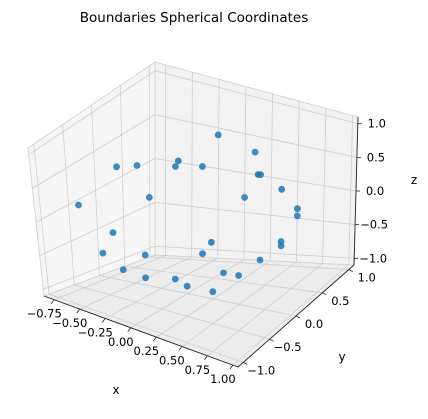 The image size is (428, 419). I want to click on x-tick-label: 0.50, so click(172, 360).